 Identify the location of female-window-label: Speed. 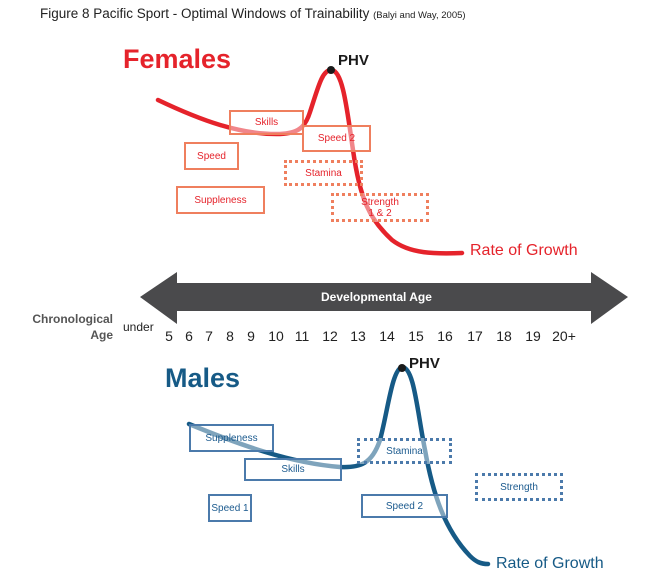
(211, 156).